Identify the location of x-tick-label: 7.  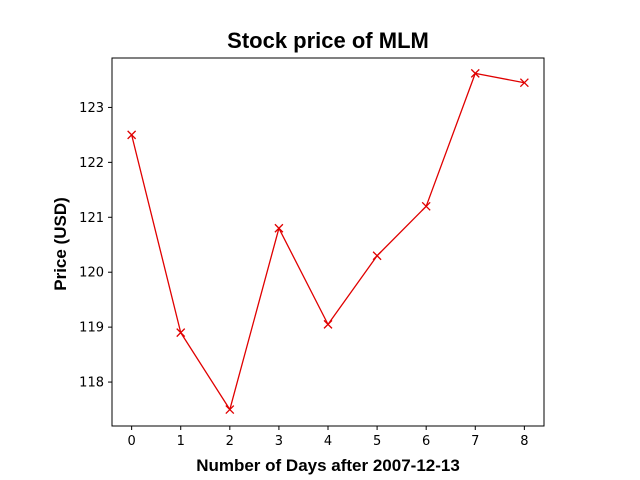
(475, 441).